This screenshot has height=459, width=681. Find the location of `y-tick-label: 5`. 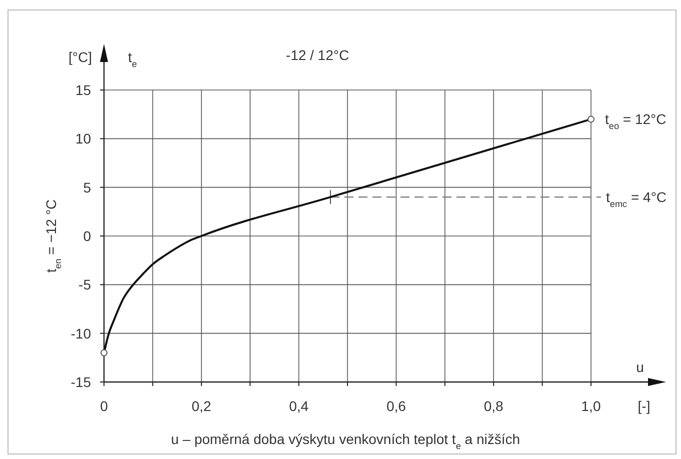

y-tick-label: 5 is located at coordinates (87, 187).